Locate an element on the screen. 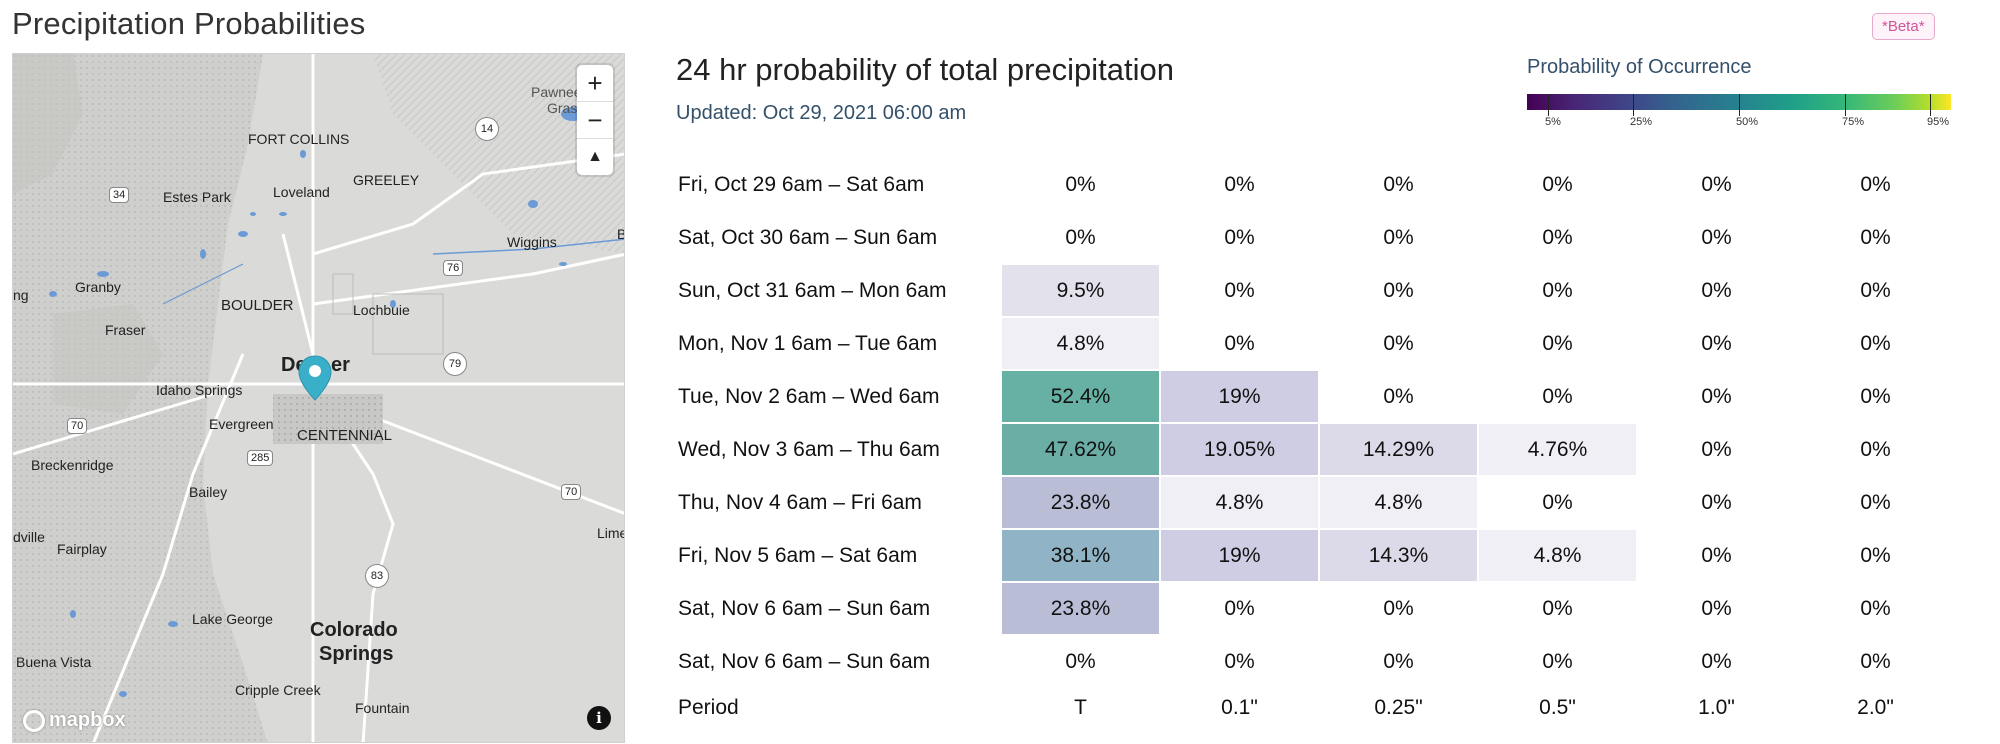  map-label: Lochbuie is located at coordinates (381, 310).